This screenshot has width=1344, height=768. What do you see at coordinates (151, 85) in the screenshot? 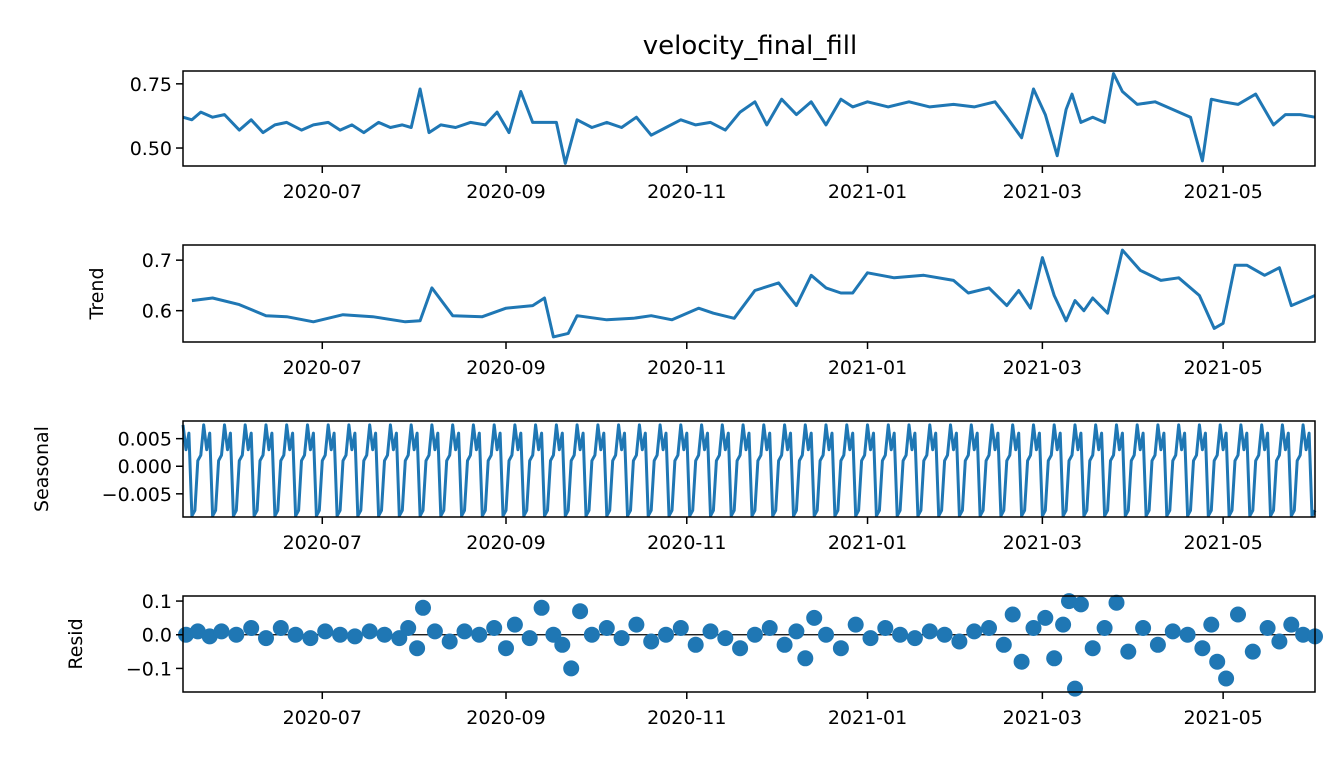
I see `y-tick-label: 0.75` at bounding box center [151, 85].